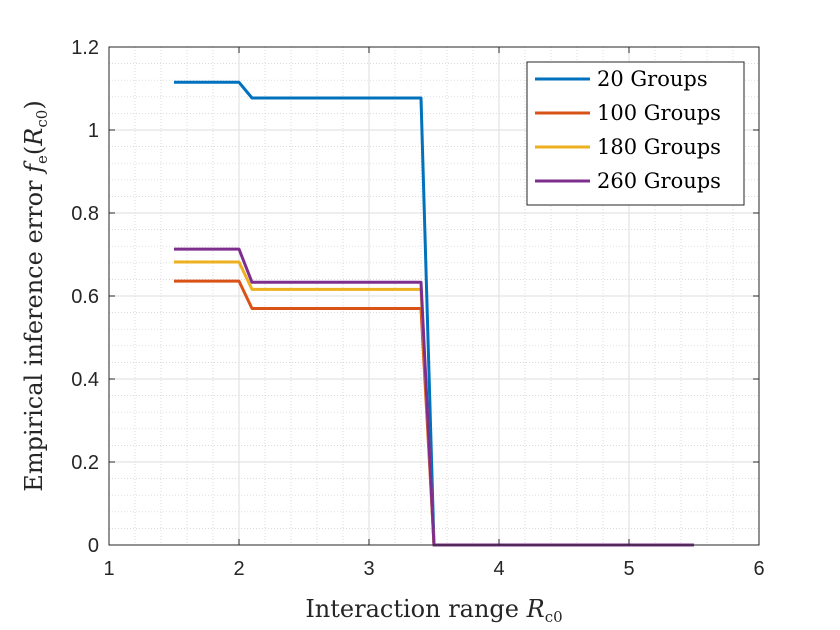 This screenshot has height=630, width=840. Describe the element at coordinates (368, 569) in the screenshot. I see `x-tick-label: 3` at that location.